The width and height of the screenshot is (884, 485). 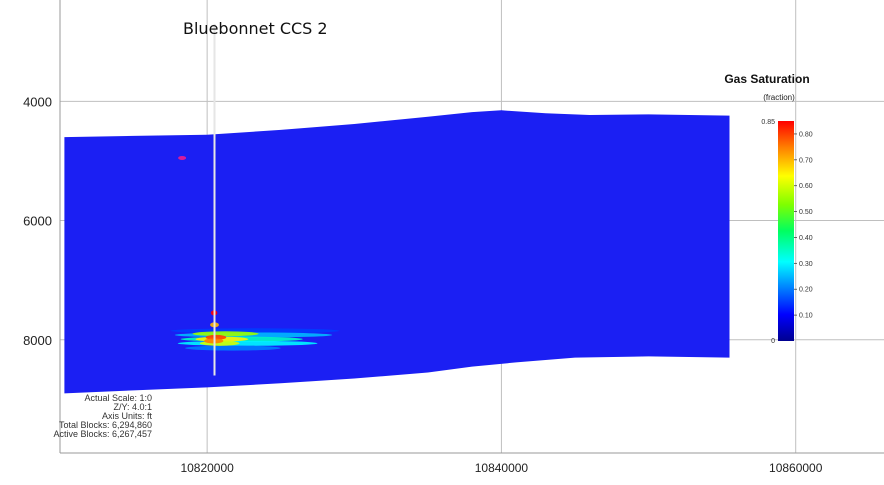 What do you see at coordinates (766, 79) in the screenshot?
I see `colorbar-title: Gas Saturation` at bounding box center [766, 79].